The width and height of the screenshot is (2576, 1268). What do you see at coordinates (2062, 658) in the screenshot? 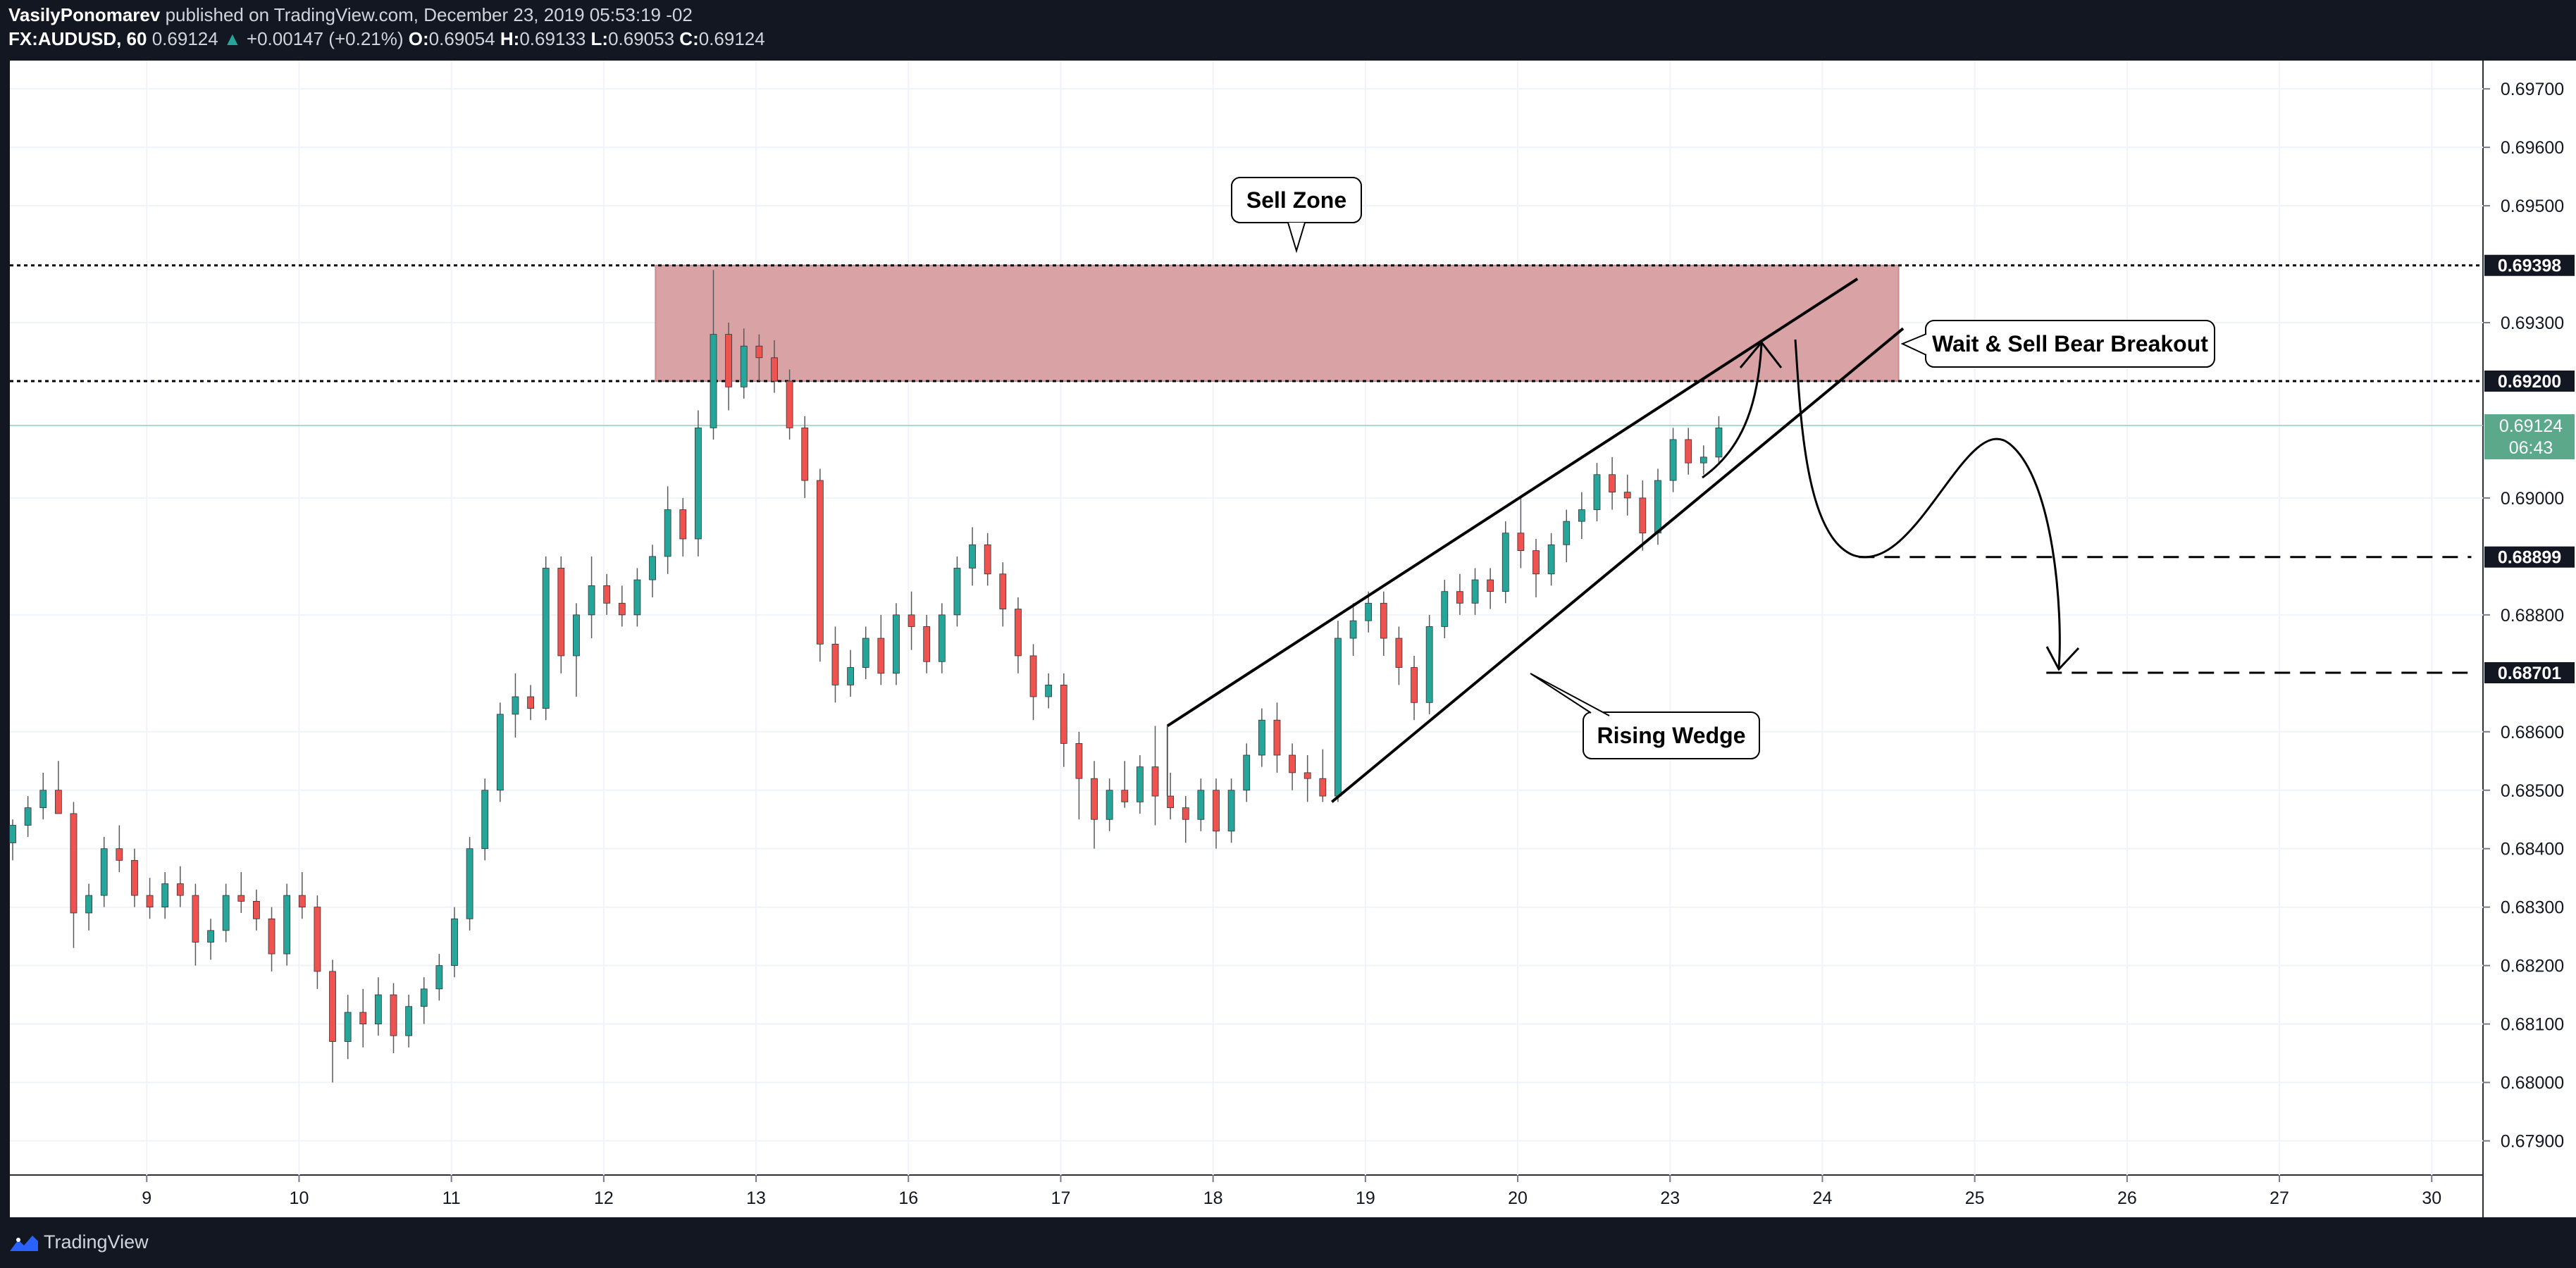
I see `arrow-down-icon` at bounding box center [2062, 658].